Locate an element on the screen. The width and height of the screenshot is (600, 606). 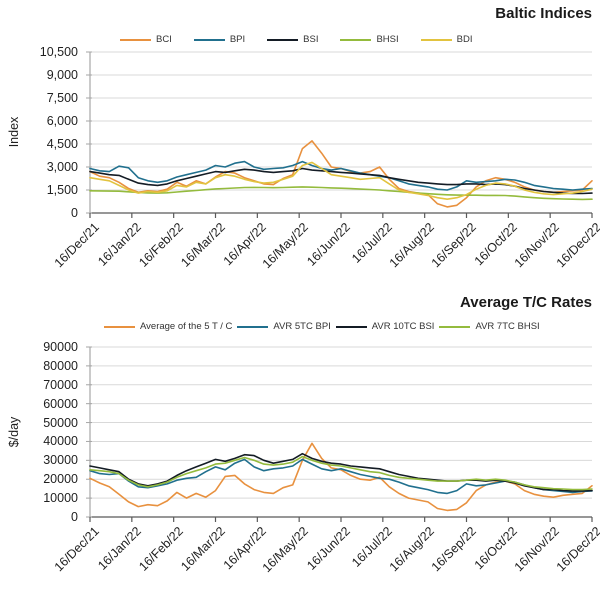
legend-line-marker-bhsi is located at coordinates (356, 39).